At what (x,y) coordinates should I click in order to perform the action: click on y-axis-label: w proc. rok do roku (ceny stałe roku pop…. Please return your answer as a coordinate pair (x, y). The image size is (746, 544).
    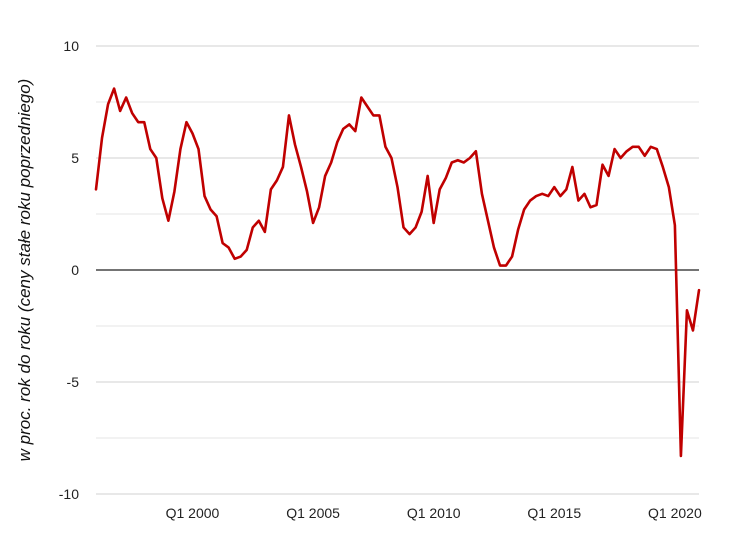
    Looking at the image, I should click on (24, 270).